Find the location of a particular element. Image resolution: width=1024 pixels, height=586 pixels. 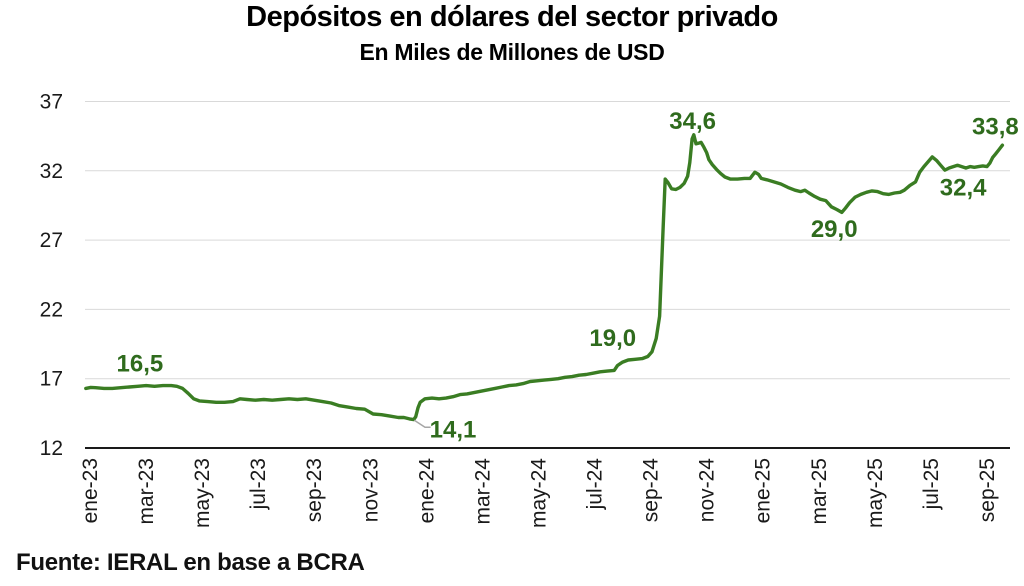

x-tick-label: sep-23 is located at coordinates (314, 490).